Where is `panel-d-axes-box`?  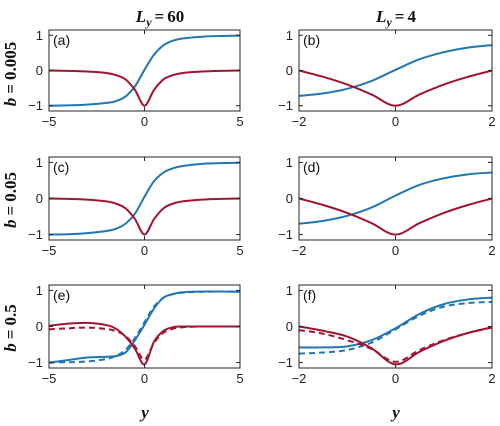 panel-d-axes-box is located at coordinates (395, 198).